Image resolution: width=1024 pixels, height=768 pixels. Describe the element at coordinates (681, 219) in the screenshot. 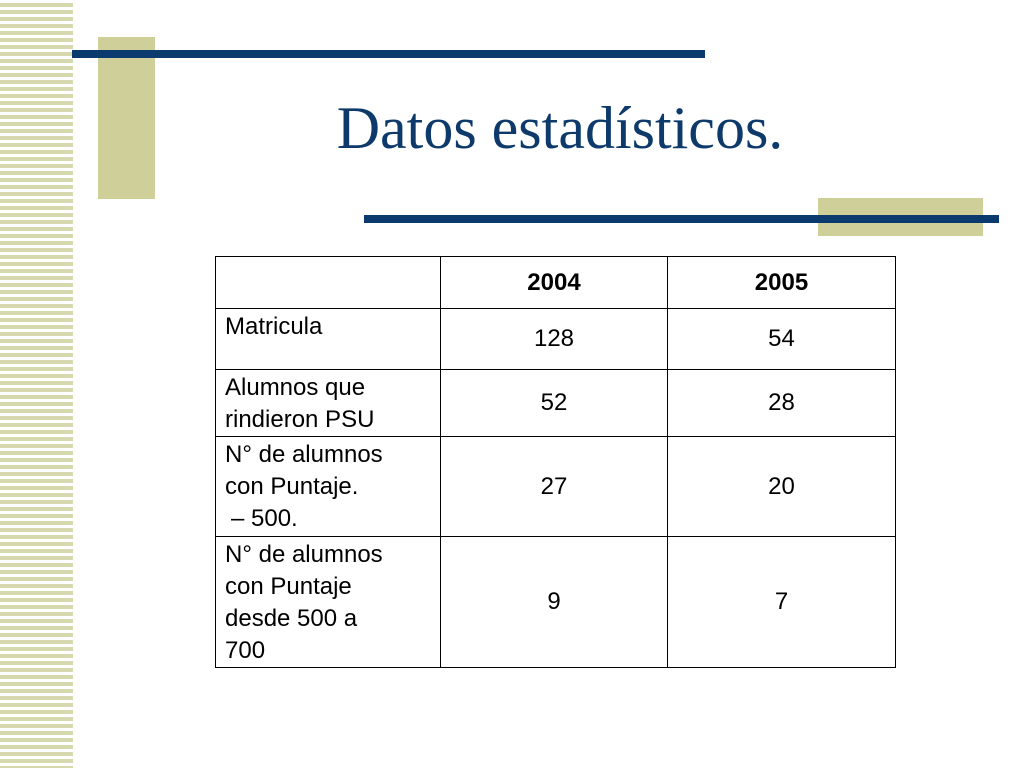

I see `decorative-line-bottom` at that location.